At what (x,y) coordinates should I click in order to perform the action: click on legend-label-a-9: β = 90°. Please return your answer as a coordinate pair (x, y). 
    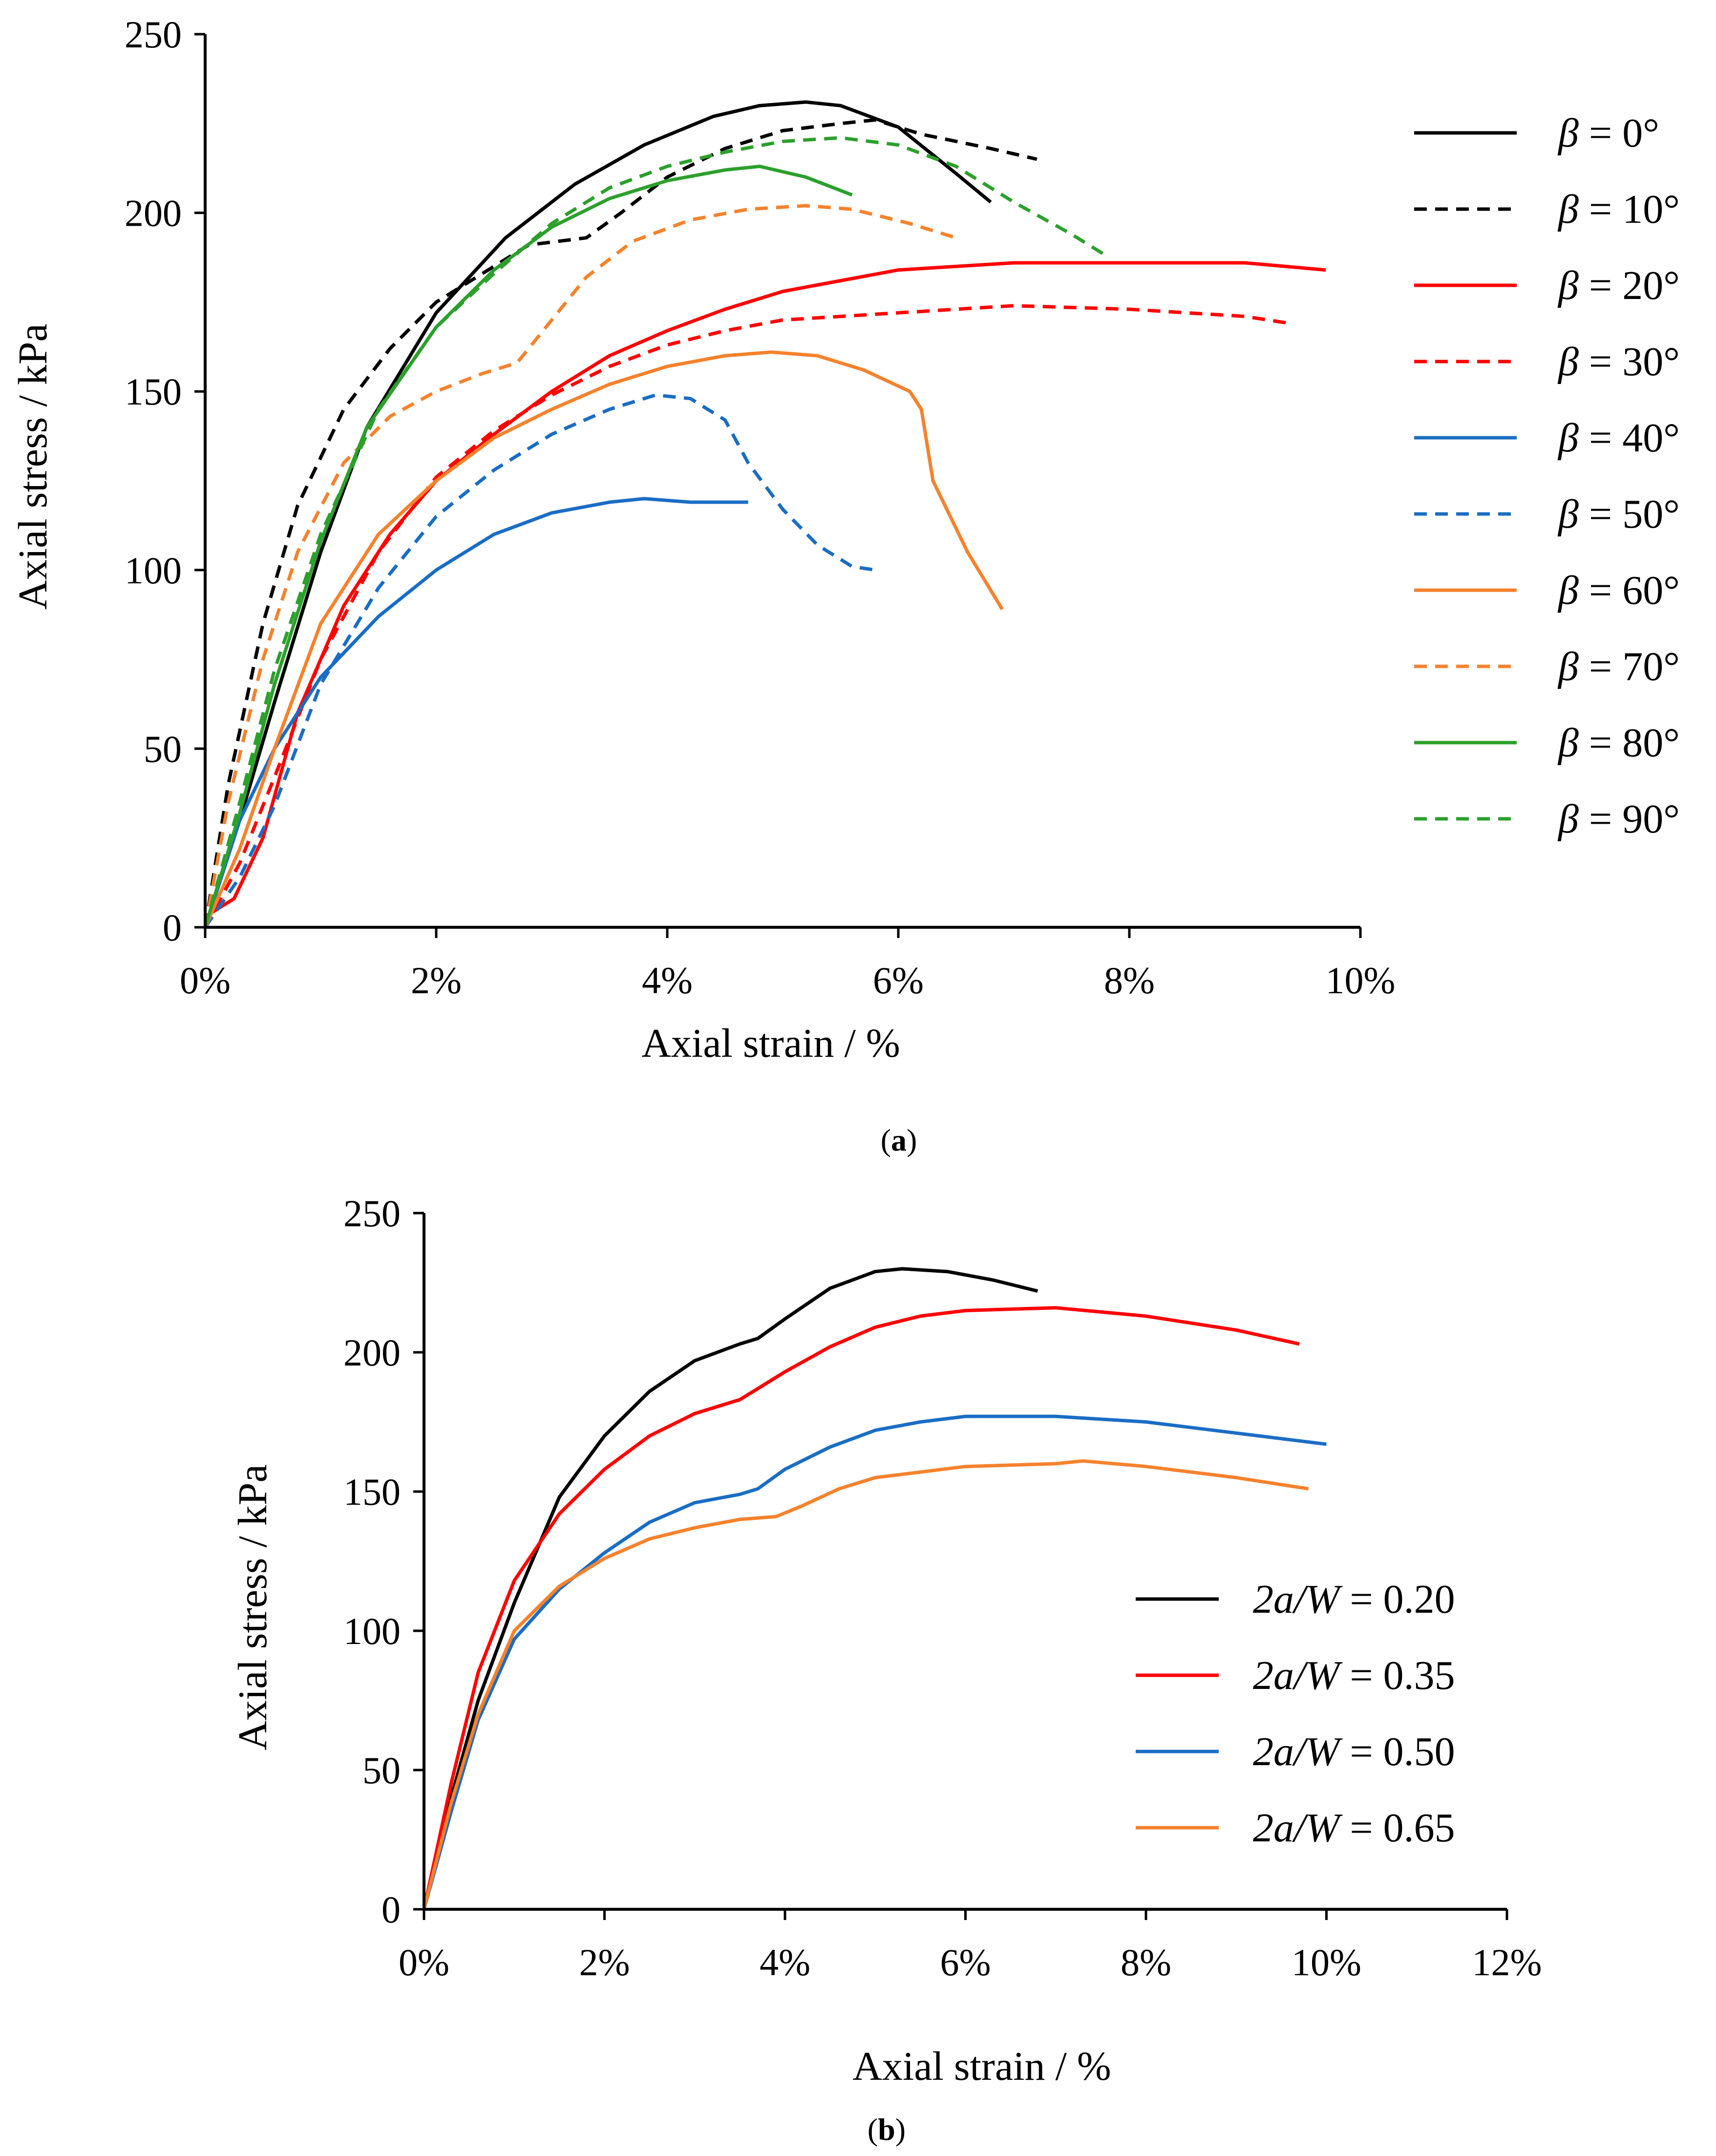
    Looking at the image, I should click on (1618, 819).